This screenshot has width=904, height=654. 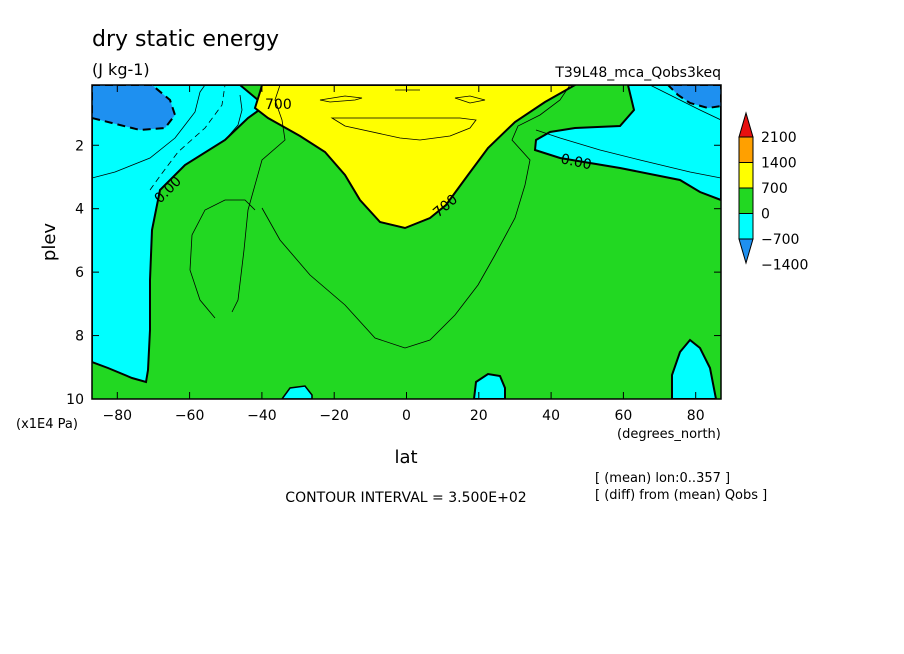 What do you see at coordinates (406, 416) in the screenshot?
I see `x-tick-label: 0` at bounding box center [406, 416].